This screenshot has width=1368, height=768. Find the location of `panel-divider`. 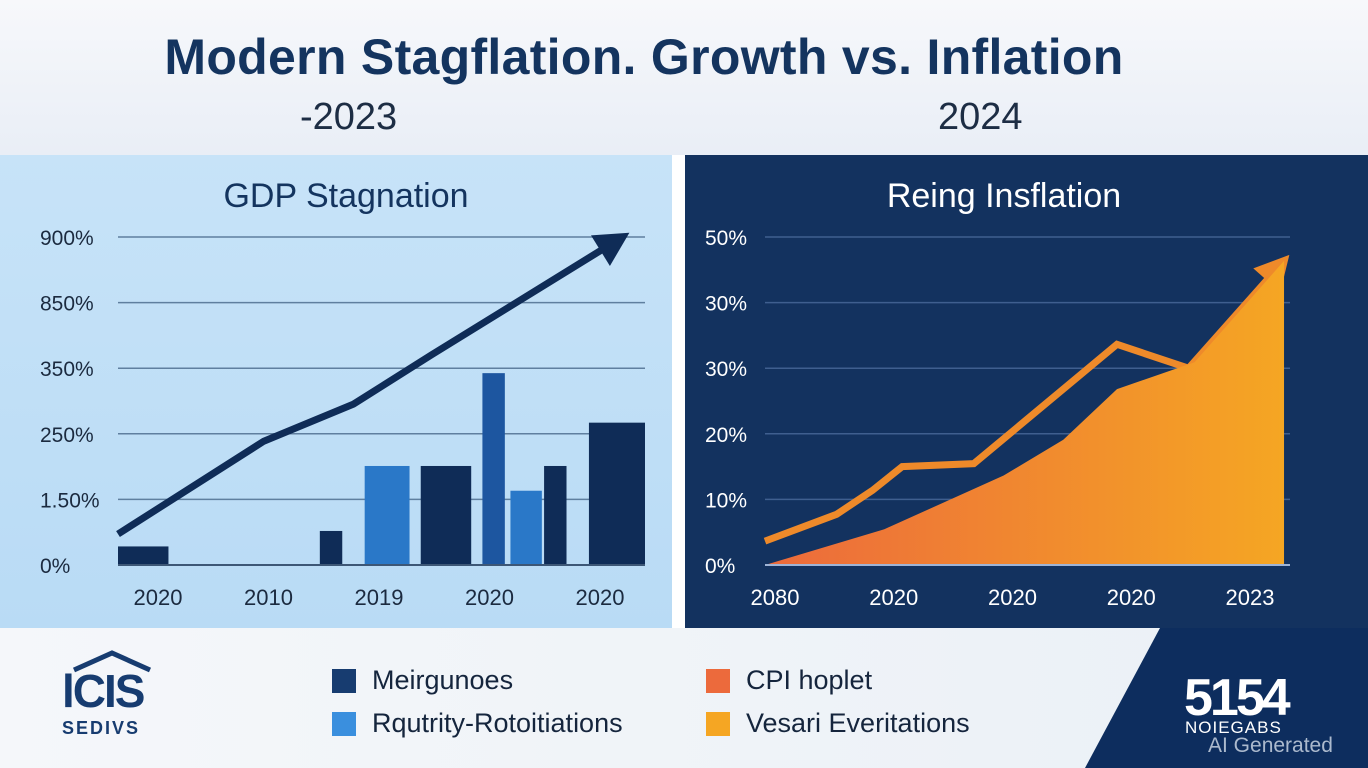

panel-divider is located at coordinates (678, 391).